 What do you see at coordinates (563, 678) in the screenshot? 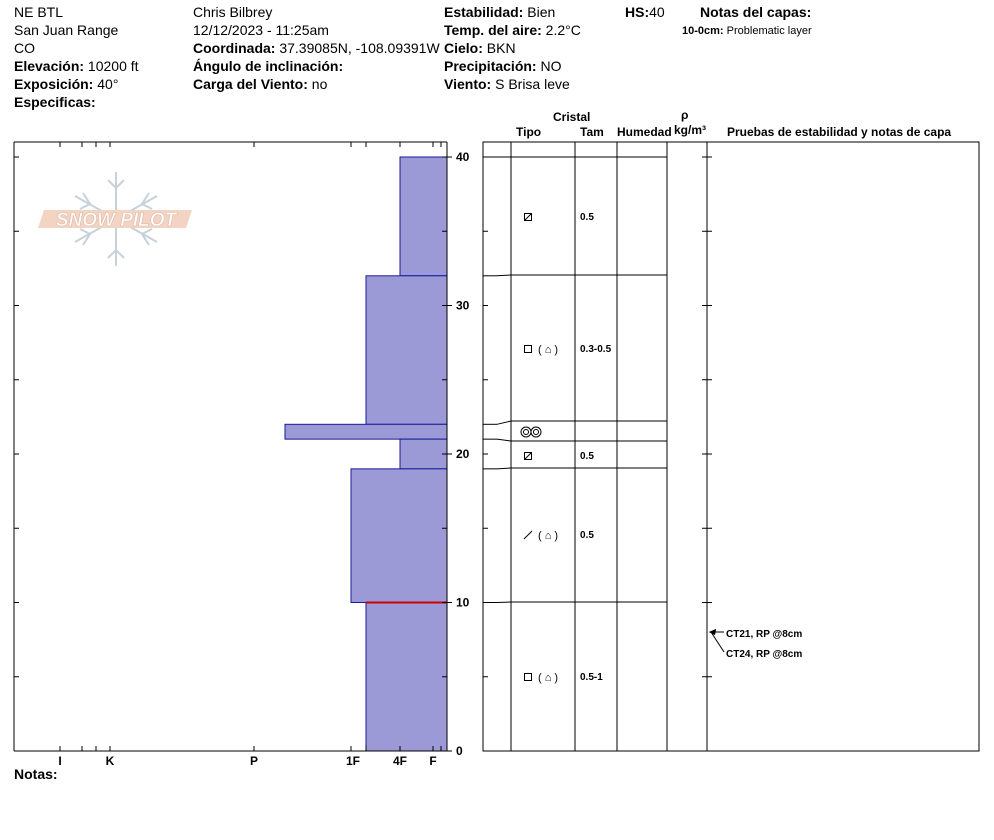
I see `crystal-layer-6: ( ⌂ ) 0.5-1` at bounding box center [563, 678].